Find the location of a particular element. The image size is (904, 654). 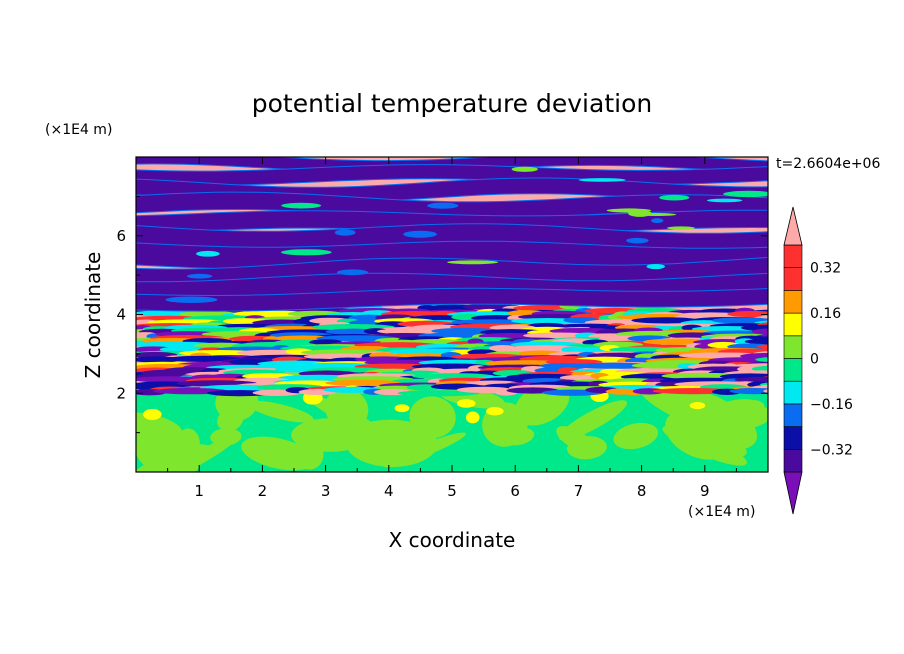

x-tick-label: 9 is located at coordinates (705, 491).